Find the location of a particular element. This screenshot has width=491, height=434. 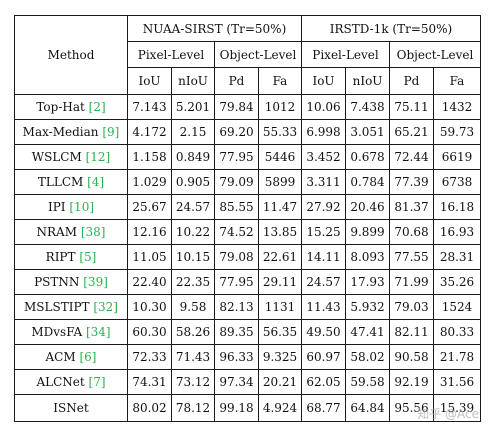

value-cell: 16.93 is located at coordinates (457, 232).